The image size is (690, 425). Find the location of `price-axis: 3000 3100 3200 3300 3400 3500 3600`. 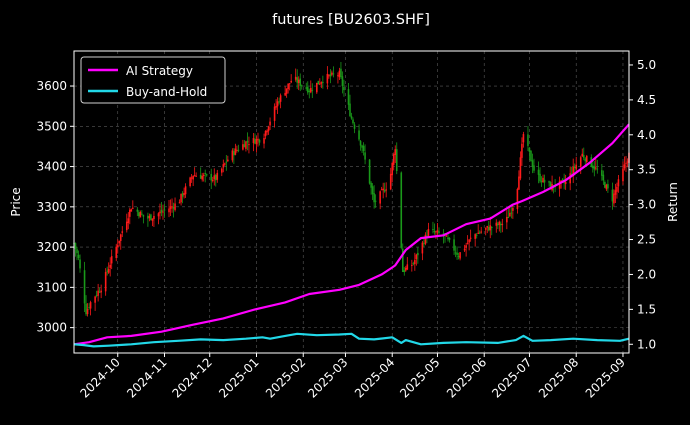

price-axis: 3000 3100 3200 3300 3400 3500 3600 is located at coordinates (55, 207).